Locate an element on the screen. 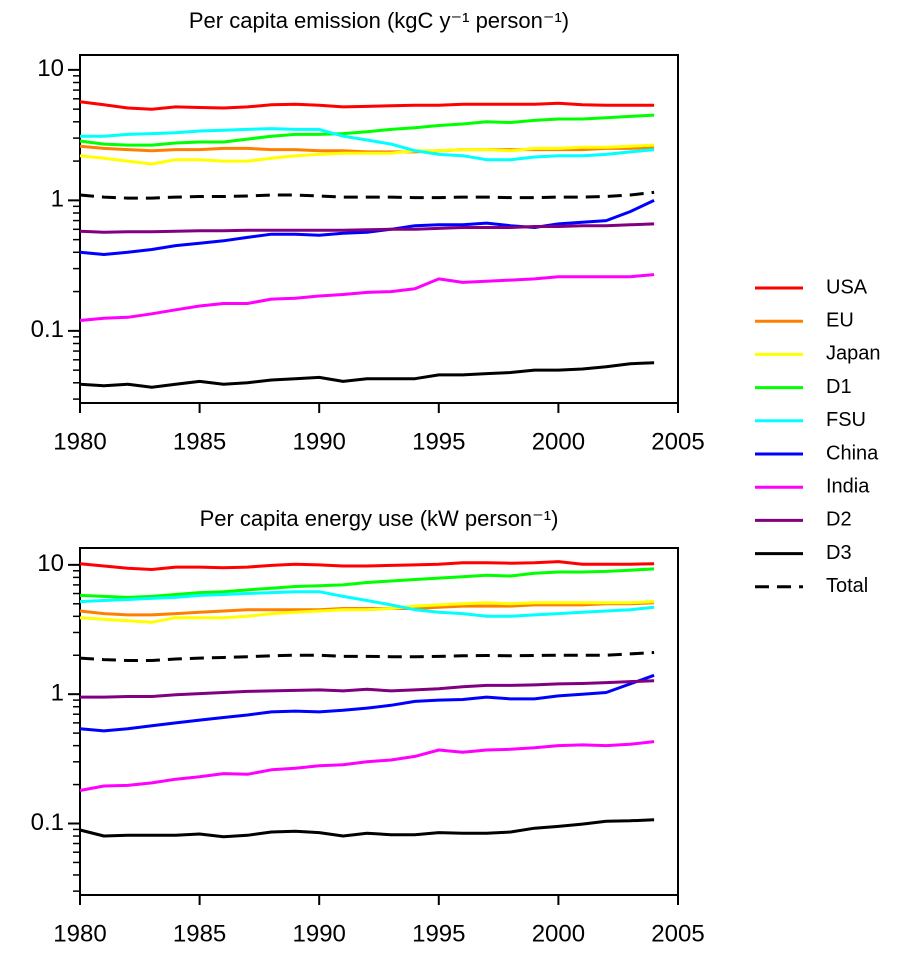  legend-label: EU is located at coordinates (840, 320).